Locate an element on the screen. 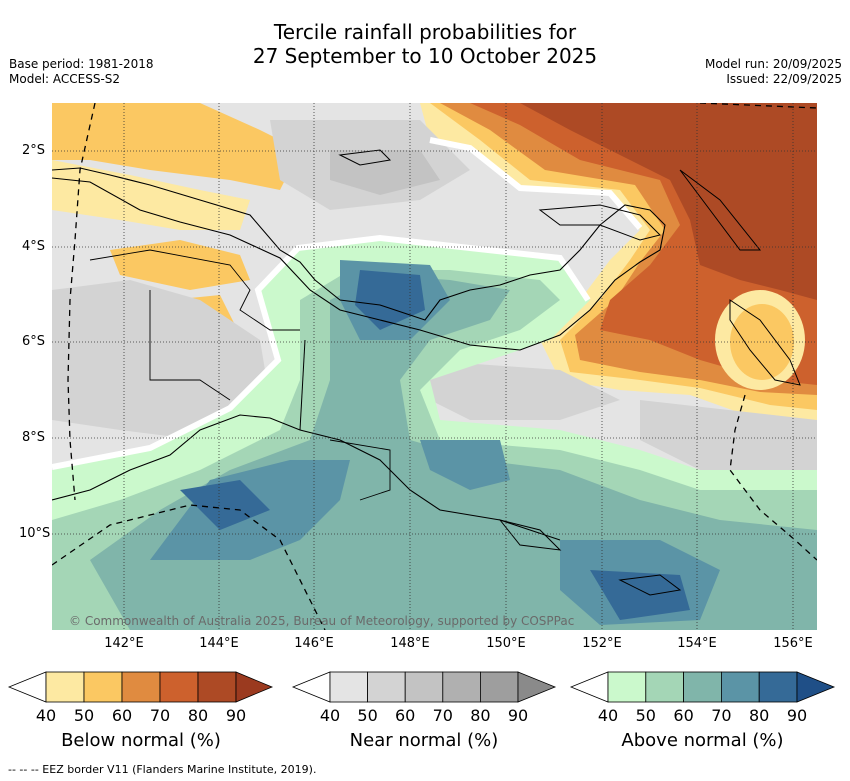  eez-border-south is located at coordinates (189, 567).